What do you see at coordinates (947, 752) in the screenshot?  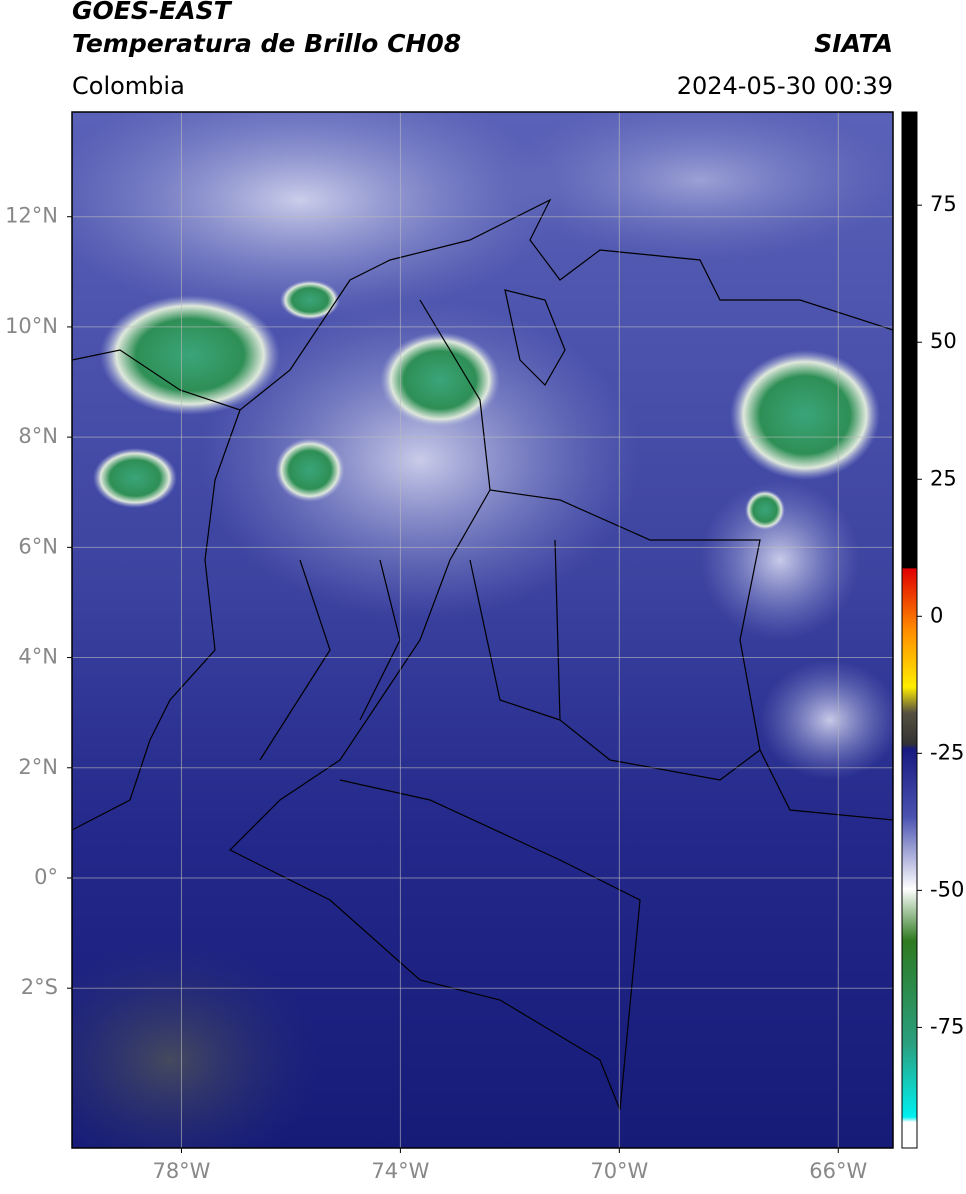 I see `colorbar-label: -25` at bounding box center [947, 752].